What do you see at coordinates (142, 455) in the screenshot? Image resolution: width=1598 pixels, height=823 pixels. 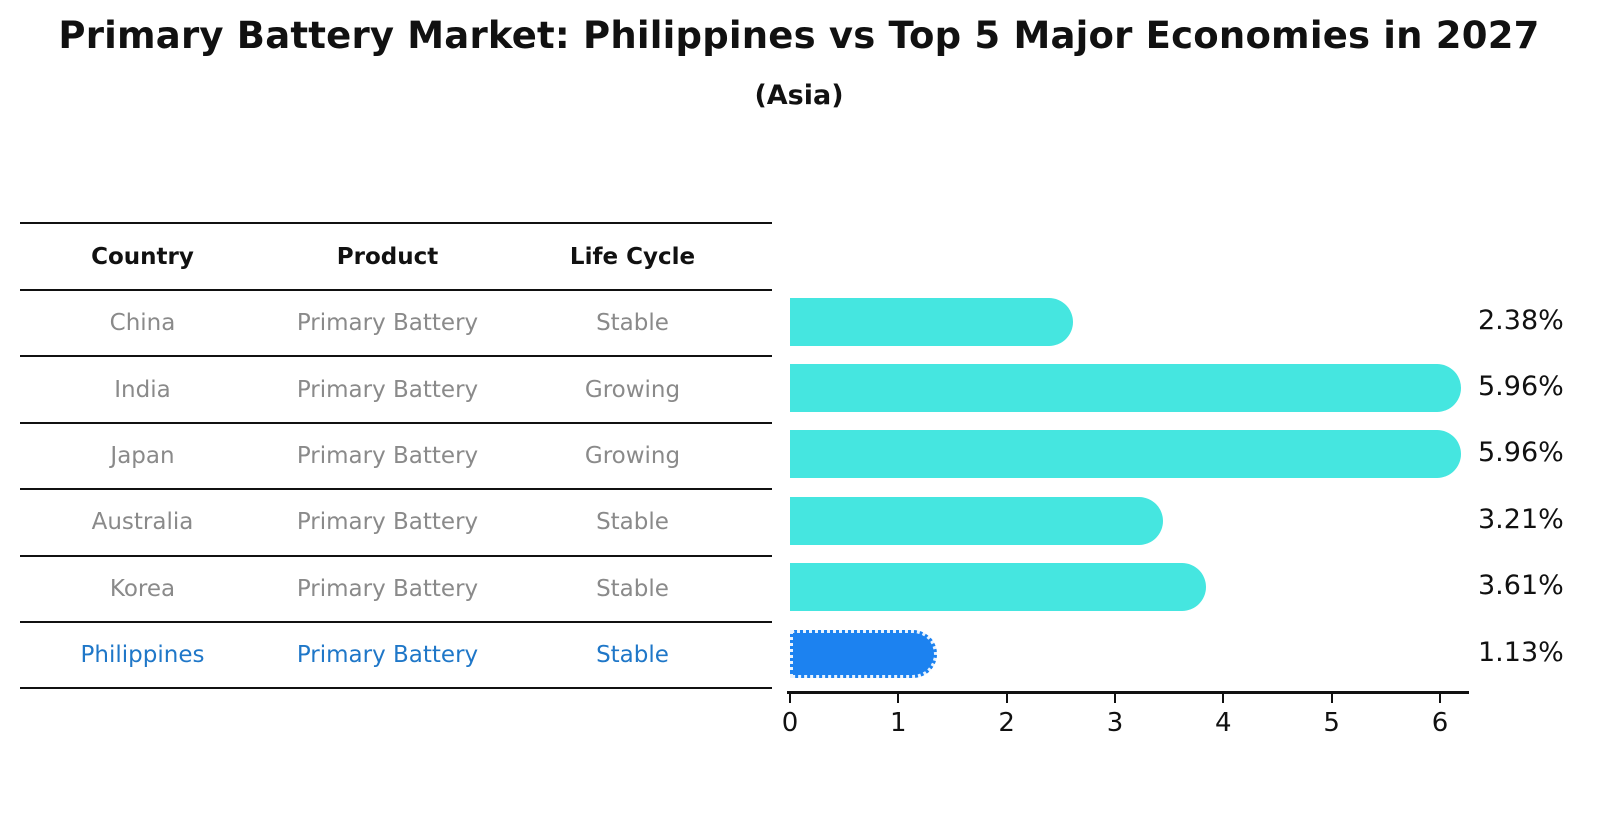 I see `table-cell-country: Japan` at bounding box center [142, 455].